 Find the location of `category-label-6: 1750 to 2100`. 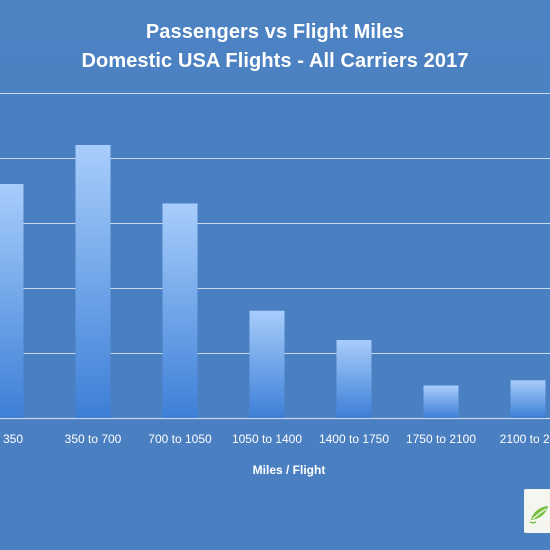

category-label-6: 1750 to 2100 is located at coordinates (441, 439).